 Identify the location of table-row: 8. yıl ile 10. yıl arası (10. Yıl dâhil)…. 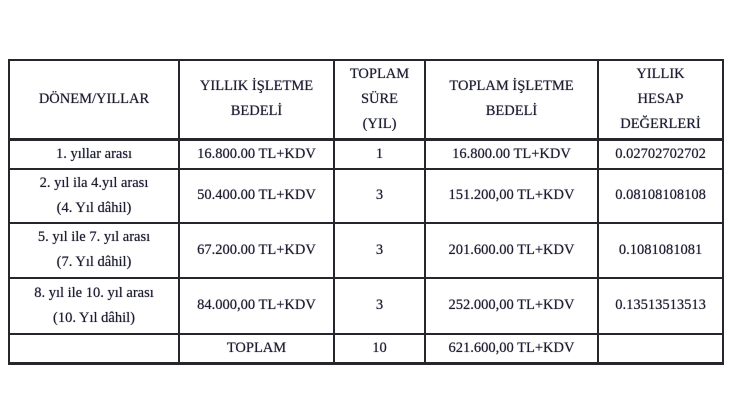
(366, 305).